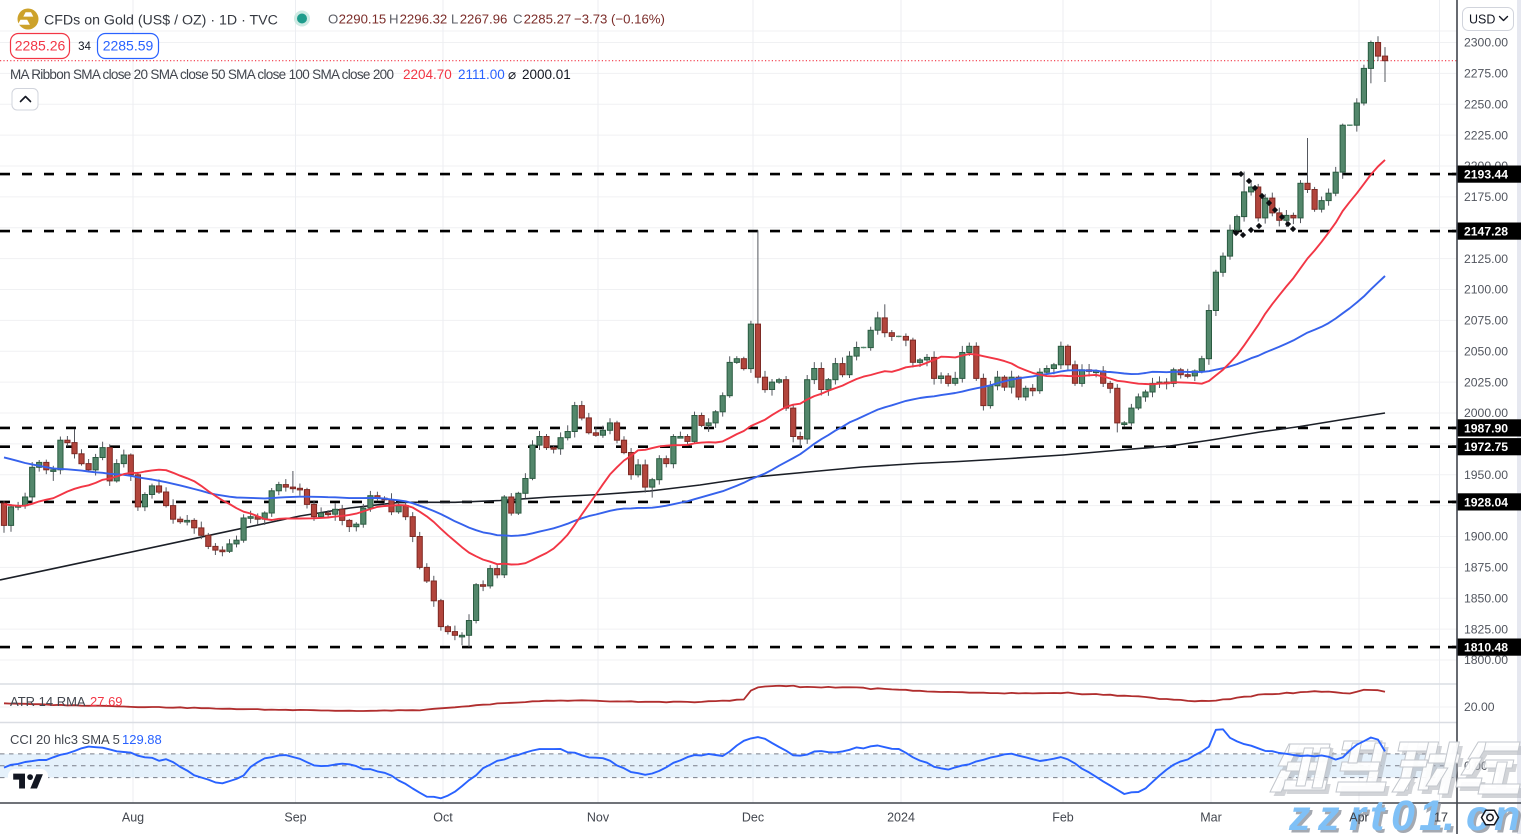  What do you see at coordinates (1486, 648) in the screenshot?
I see `svg-text: 1810.48` at bounding box center [1486, 648].